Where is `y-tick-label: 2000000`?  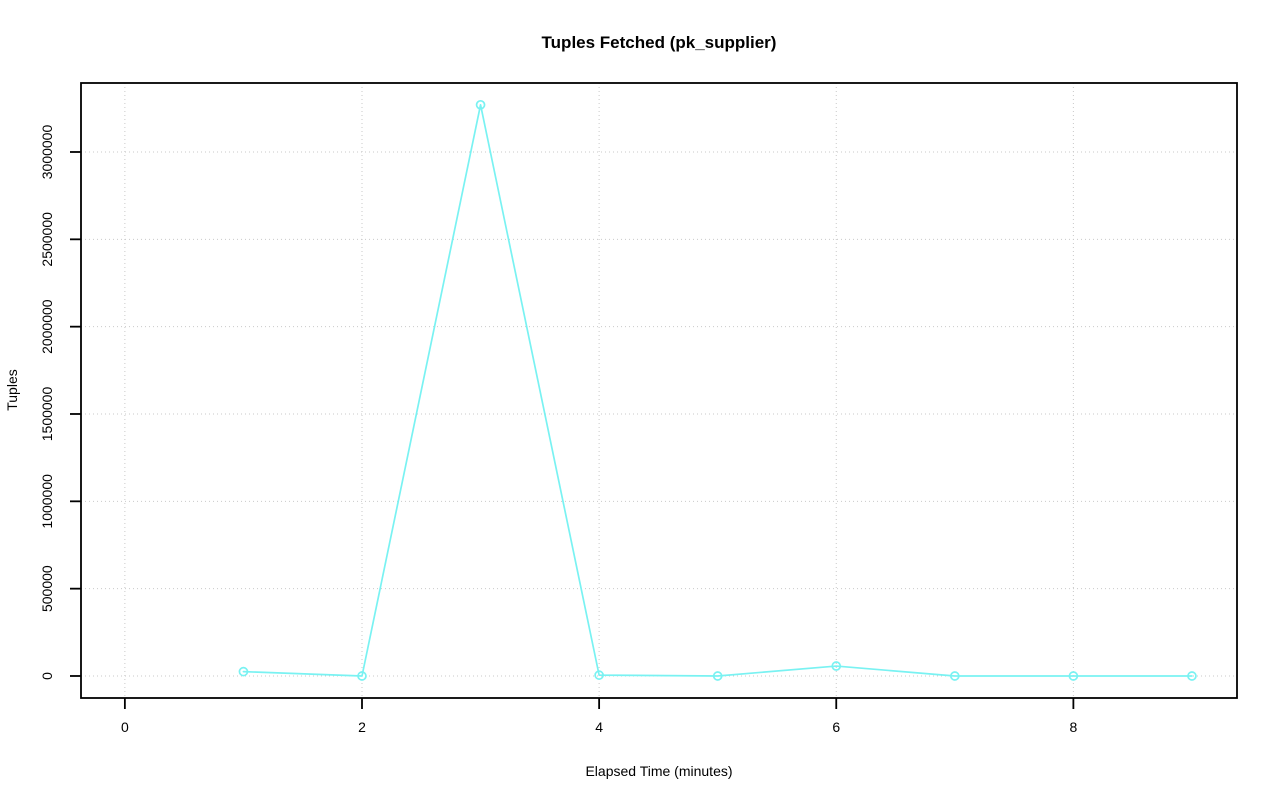
y-tick-label: 2000000 is located at coordinates (47, 326).